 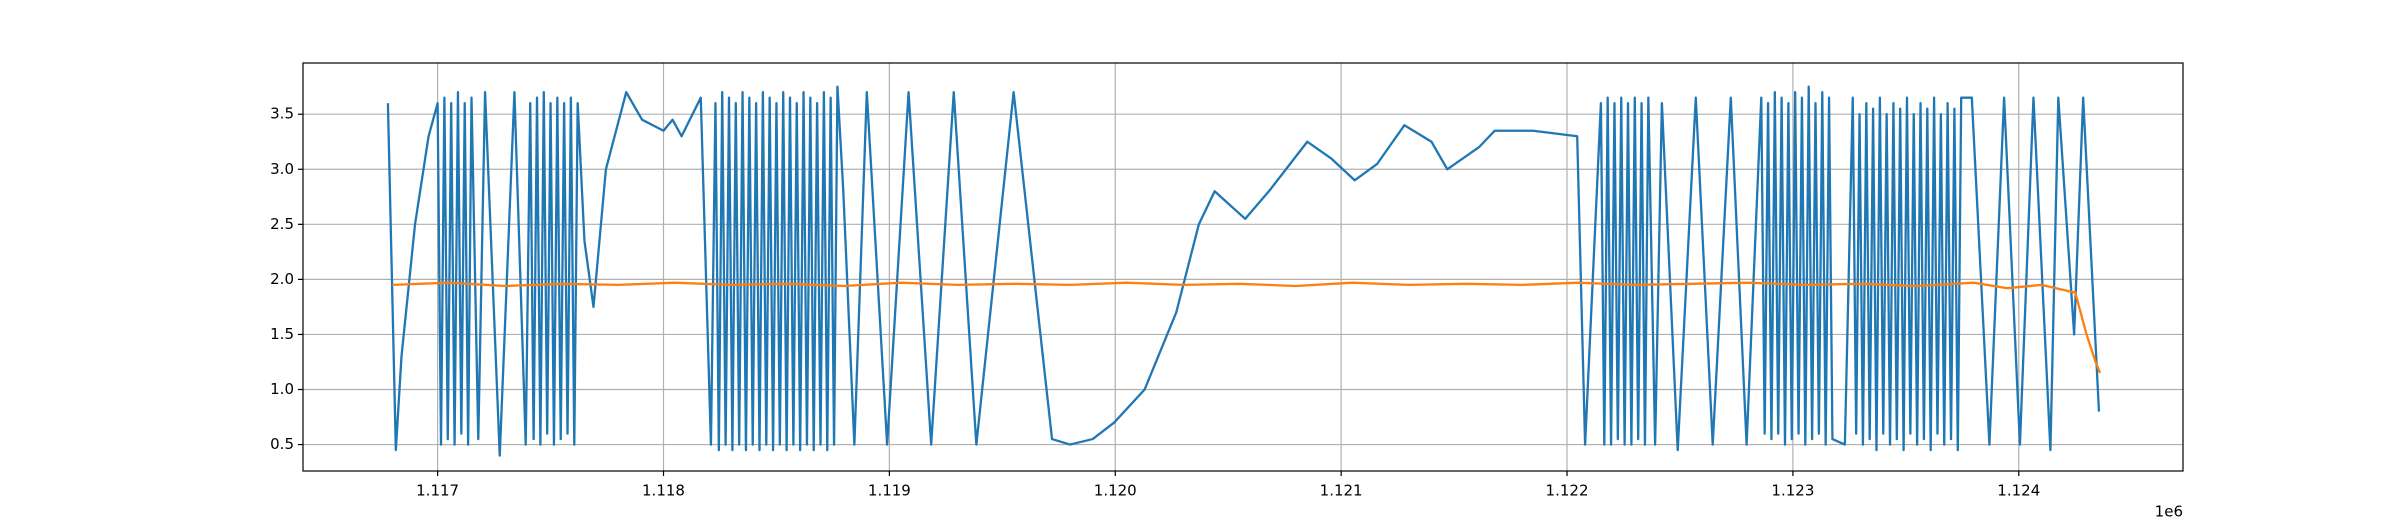 What do you see at coordinates (889, 491) in the screenshot?
I see `x-tick-label: 1.119` at bounding box center [889, 491].